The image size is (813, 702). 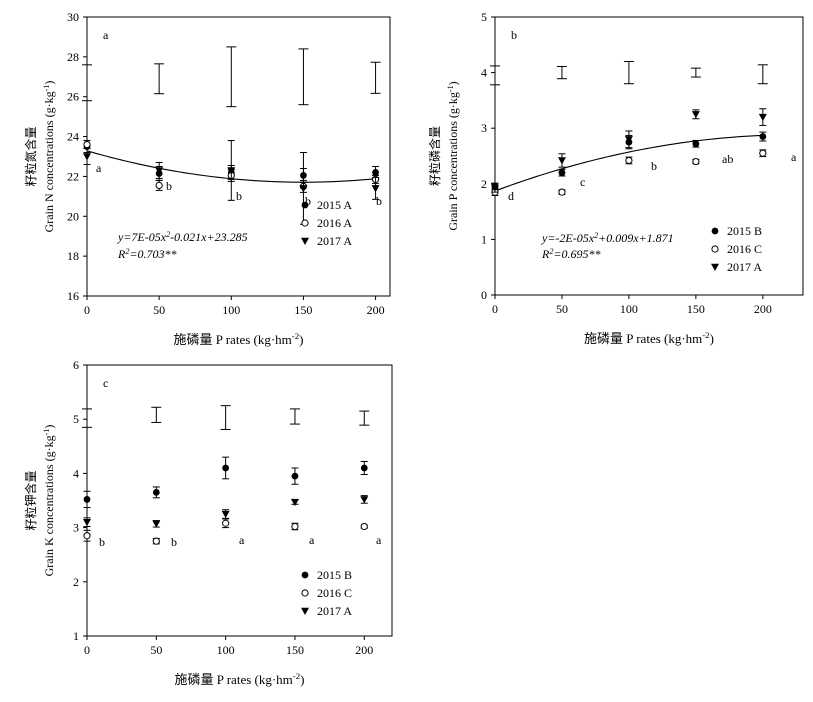 What do you see at coordinates (106, 35) in the screenshot?
I see `panel-label: a` at bounding box center [106, 35].